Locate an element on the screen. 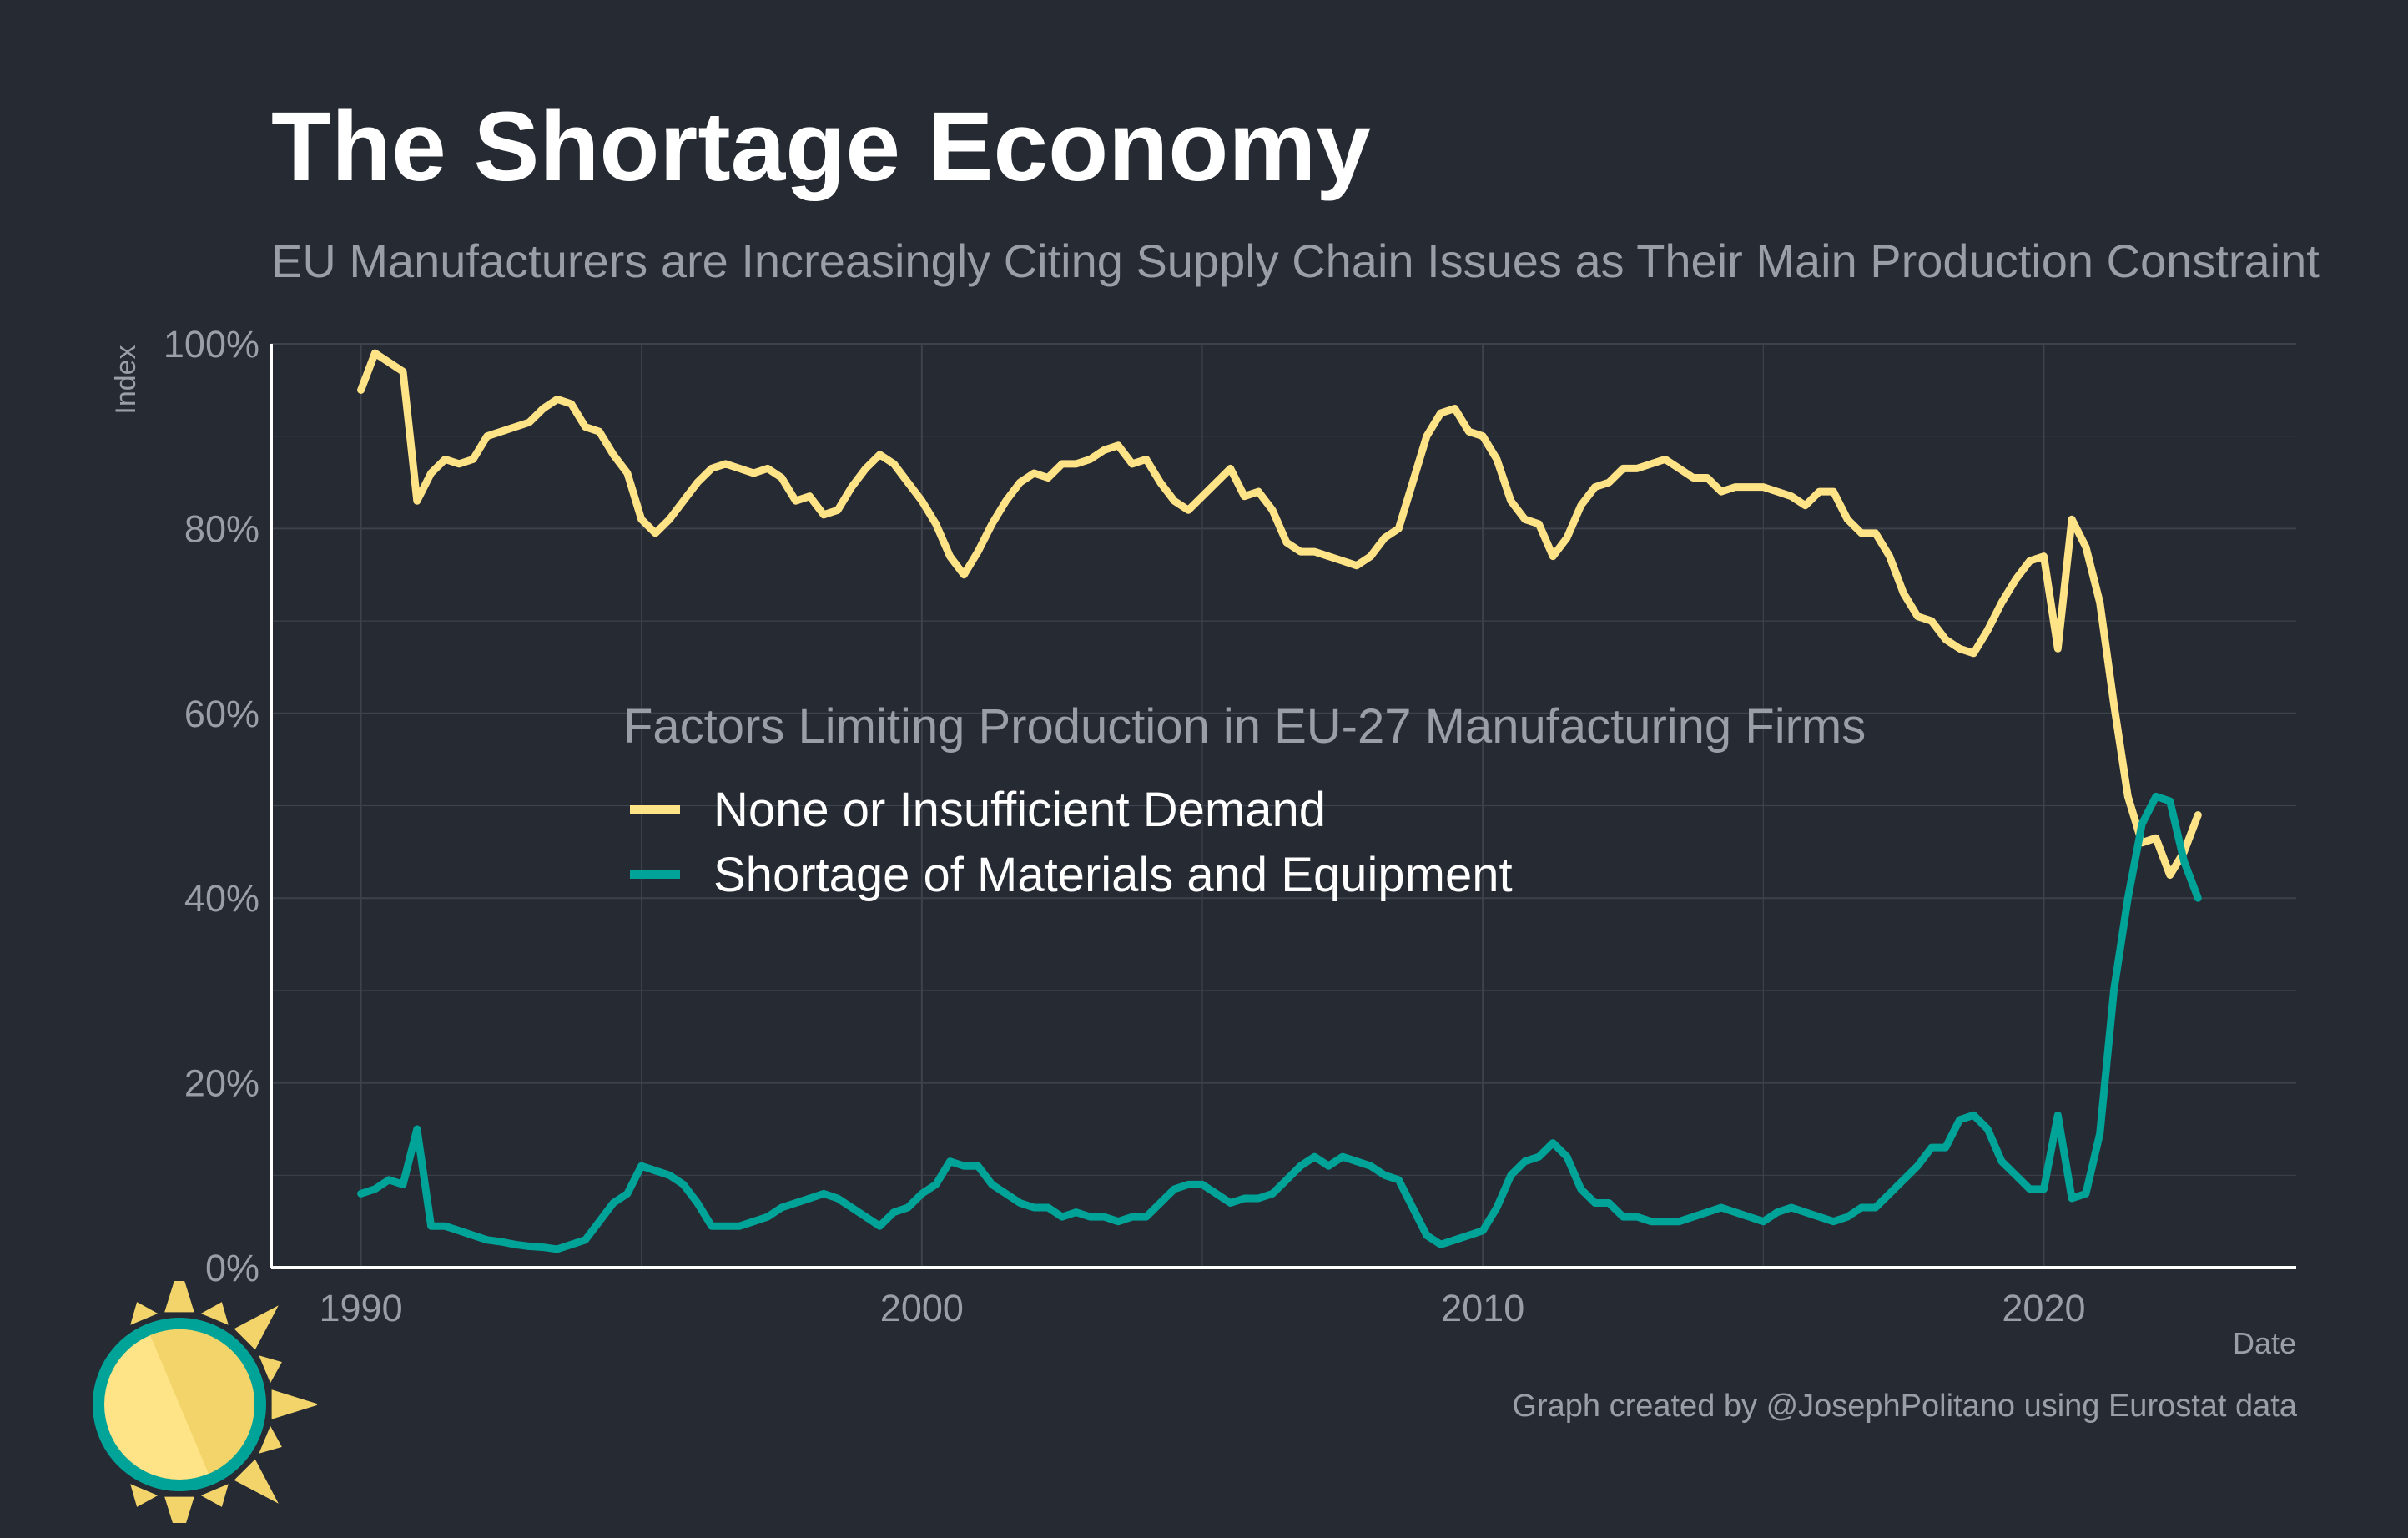  y-tick-label: 0% is located at coordinates (232, 1268).